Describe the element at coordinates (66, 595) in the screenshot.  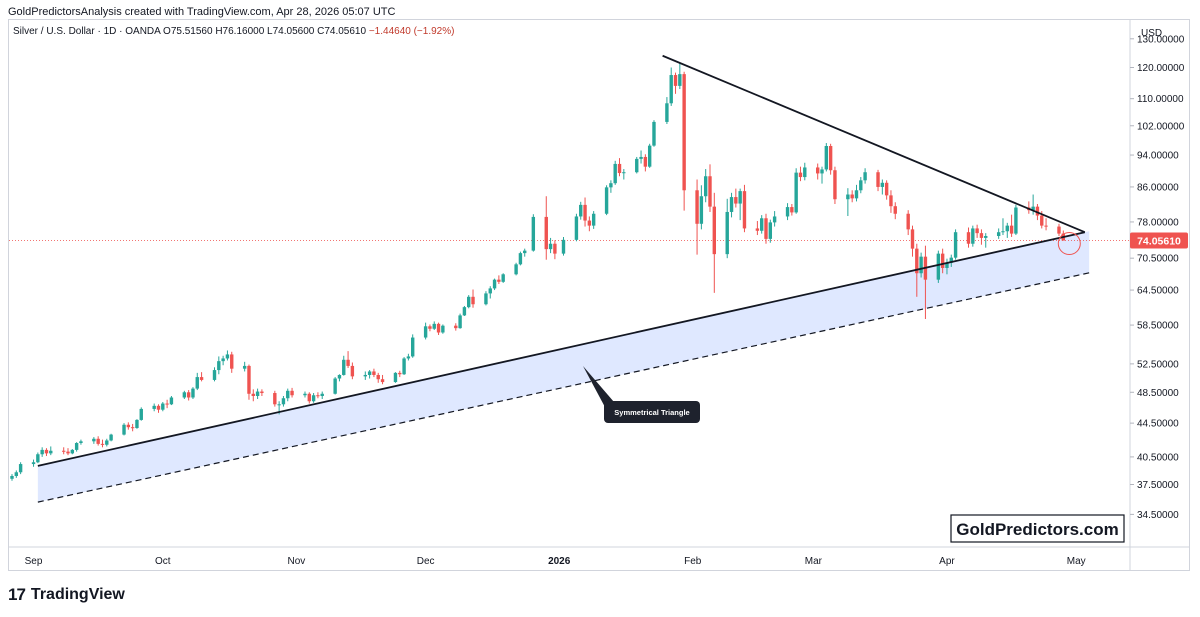
I see `tradingview-logo: 17 TradingView` at that location.